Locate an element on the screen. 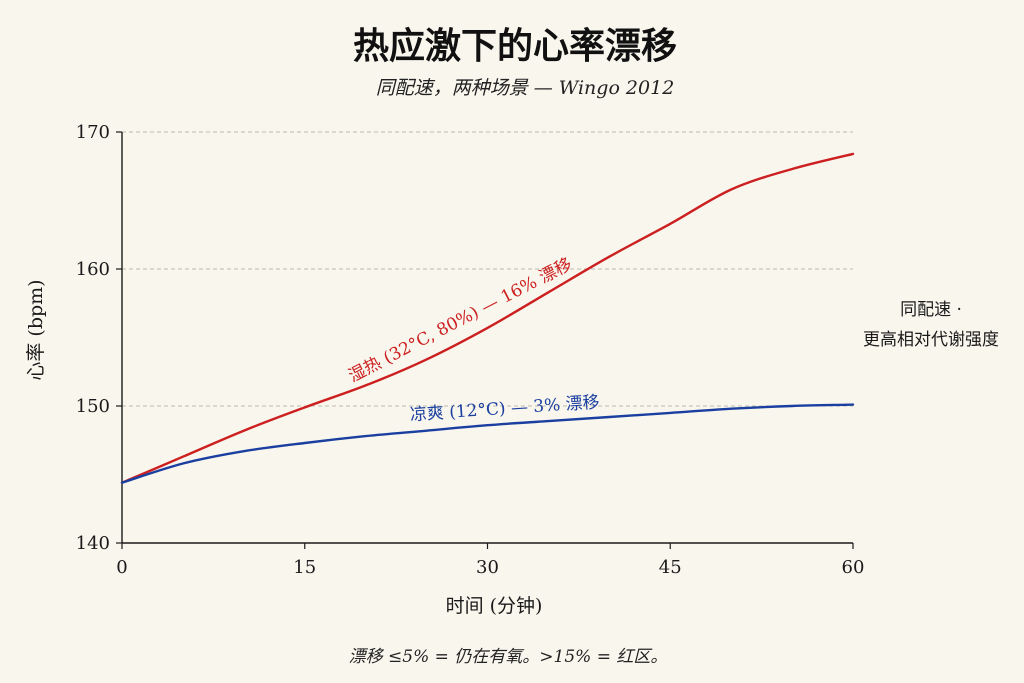 The image size is (1024, 683). y-tick-label-170: 170 is located at coordinates (93, 132).